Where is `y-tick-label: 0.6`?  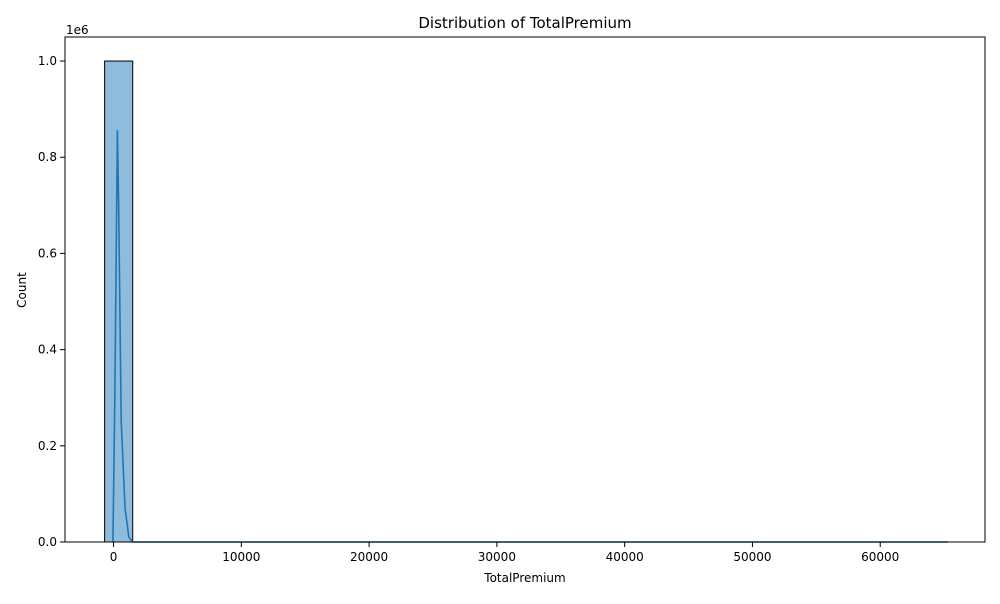 y-tick-label: 0.6 is located at coordinates (47, 253).